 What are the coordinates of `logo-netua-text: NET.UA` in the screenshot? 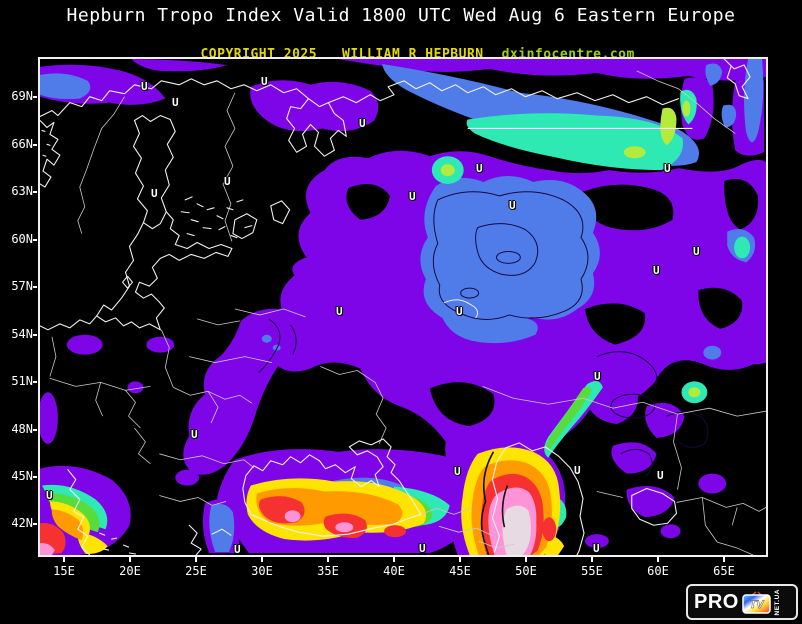 It's located at (777, 602).